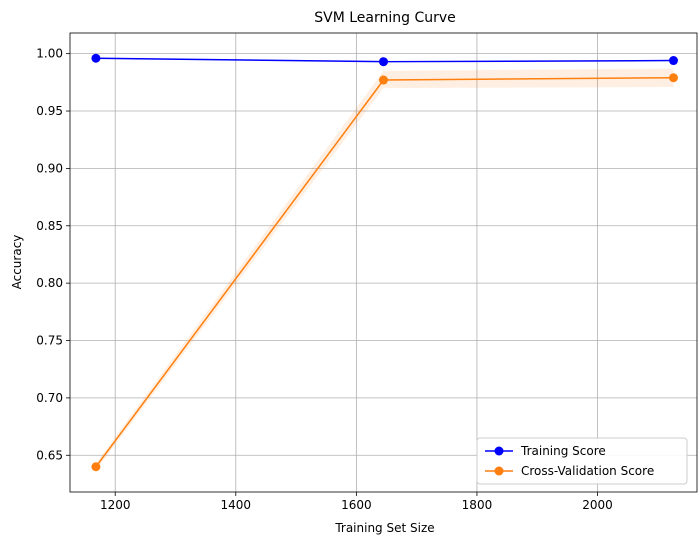  What do you see at coordinates (49, 226) in the screenshot?
I see `y-tick-label: 0.85` at bounding box center [49, 226].